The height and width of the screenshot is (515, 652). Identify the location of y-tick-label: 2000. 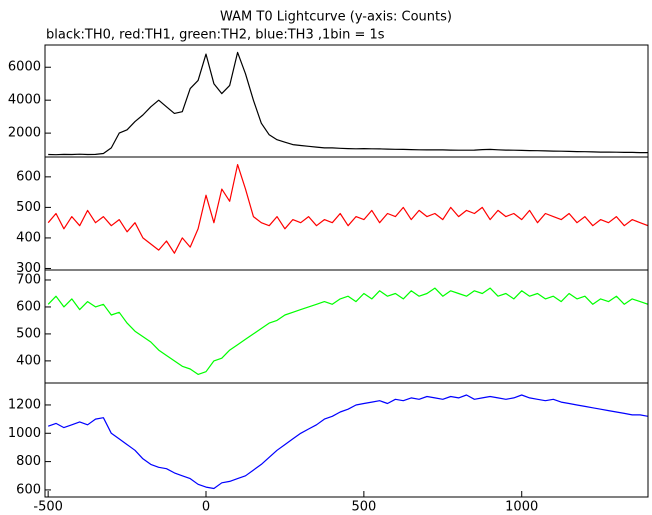
(24, 133).